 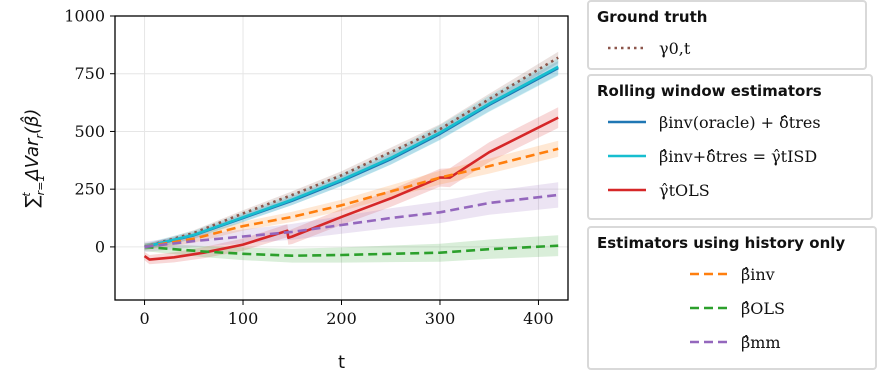 I want to click on y-tick-label: 250, so click(x=89, y=189).